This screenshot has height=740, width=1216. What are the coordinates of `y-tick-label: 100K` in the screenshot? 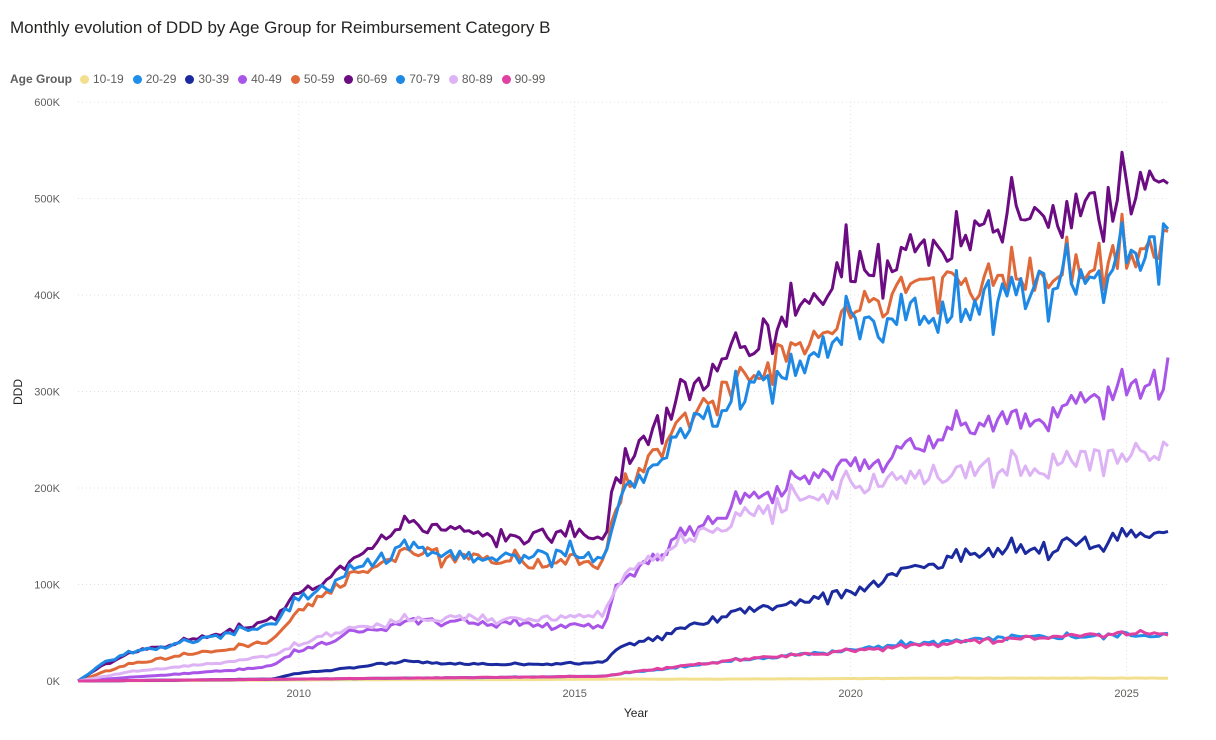 It's located at (47, 586).